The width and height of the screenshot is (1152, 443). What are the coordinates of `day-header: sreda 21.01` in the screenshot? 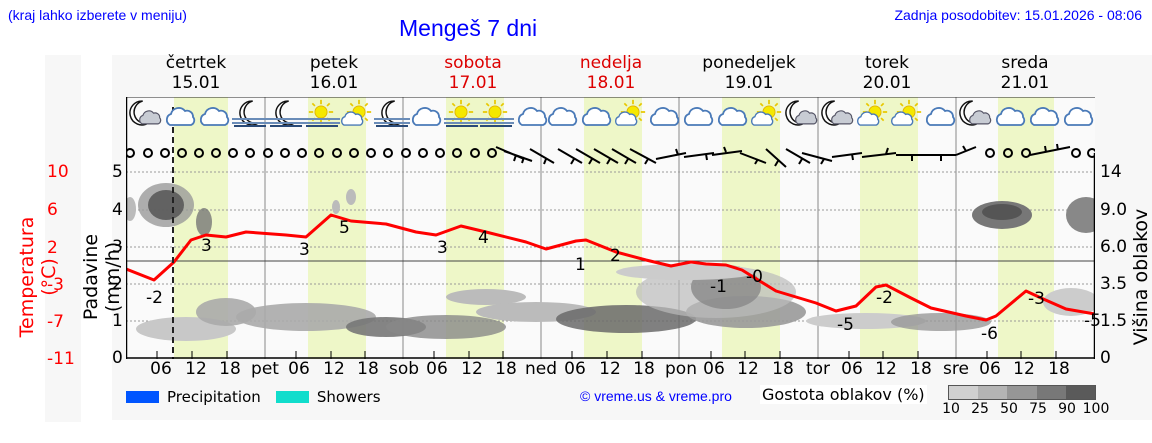 It's located at (1025, 73).